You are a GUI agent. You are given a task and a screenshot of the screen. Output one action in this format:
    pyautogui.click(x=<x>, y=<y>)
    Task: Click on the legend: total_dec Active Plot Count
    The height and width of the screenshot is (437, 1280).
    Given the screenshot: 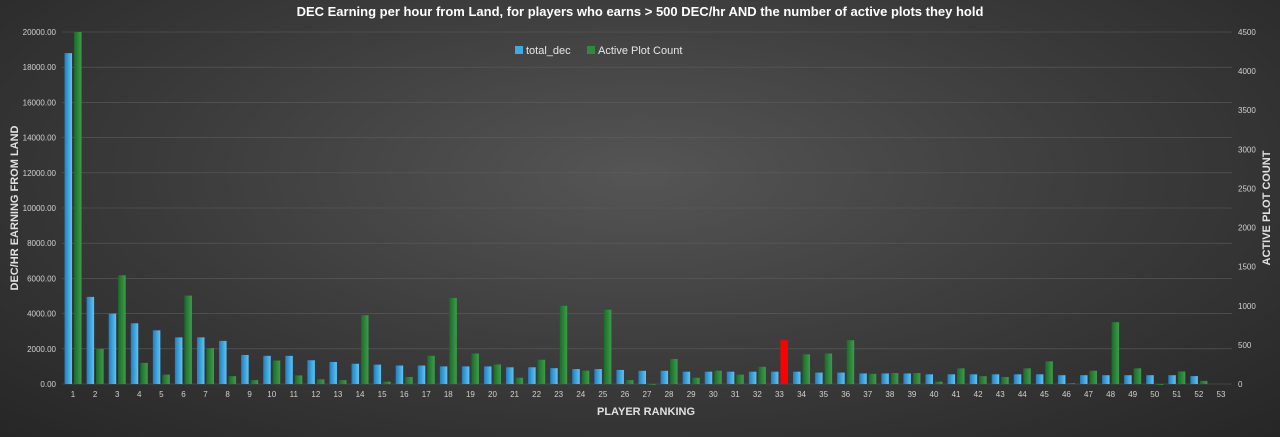 What is the action you would take?
    pyautogui.click(x=598, y=51)
    